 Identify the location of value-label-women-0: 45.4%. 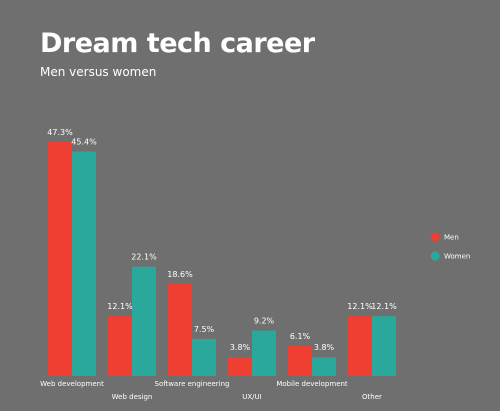
(84, 141).